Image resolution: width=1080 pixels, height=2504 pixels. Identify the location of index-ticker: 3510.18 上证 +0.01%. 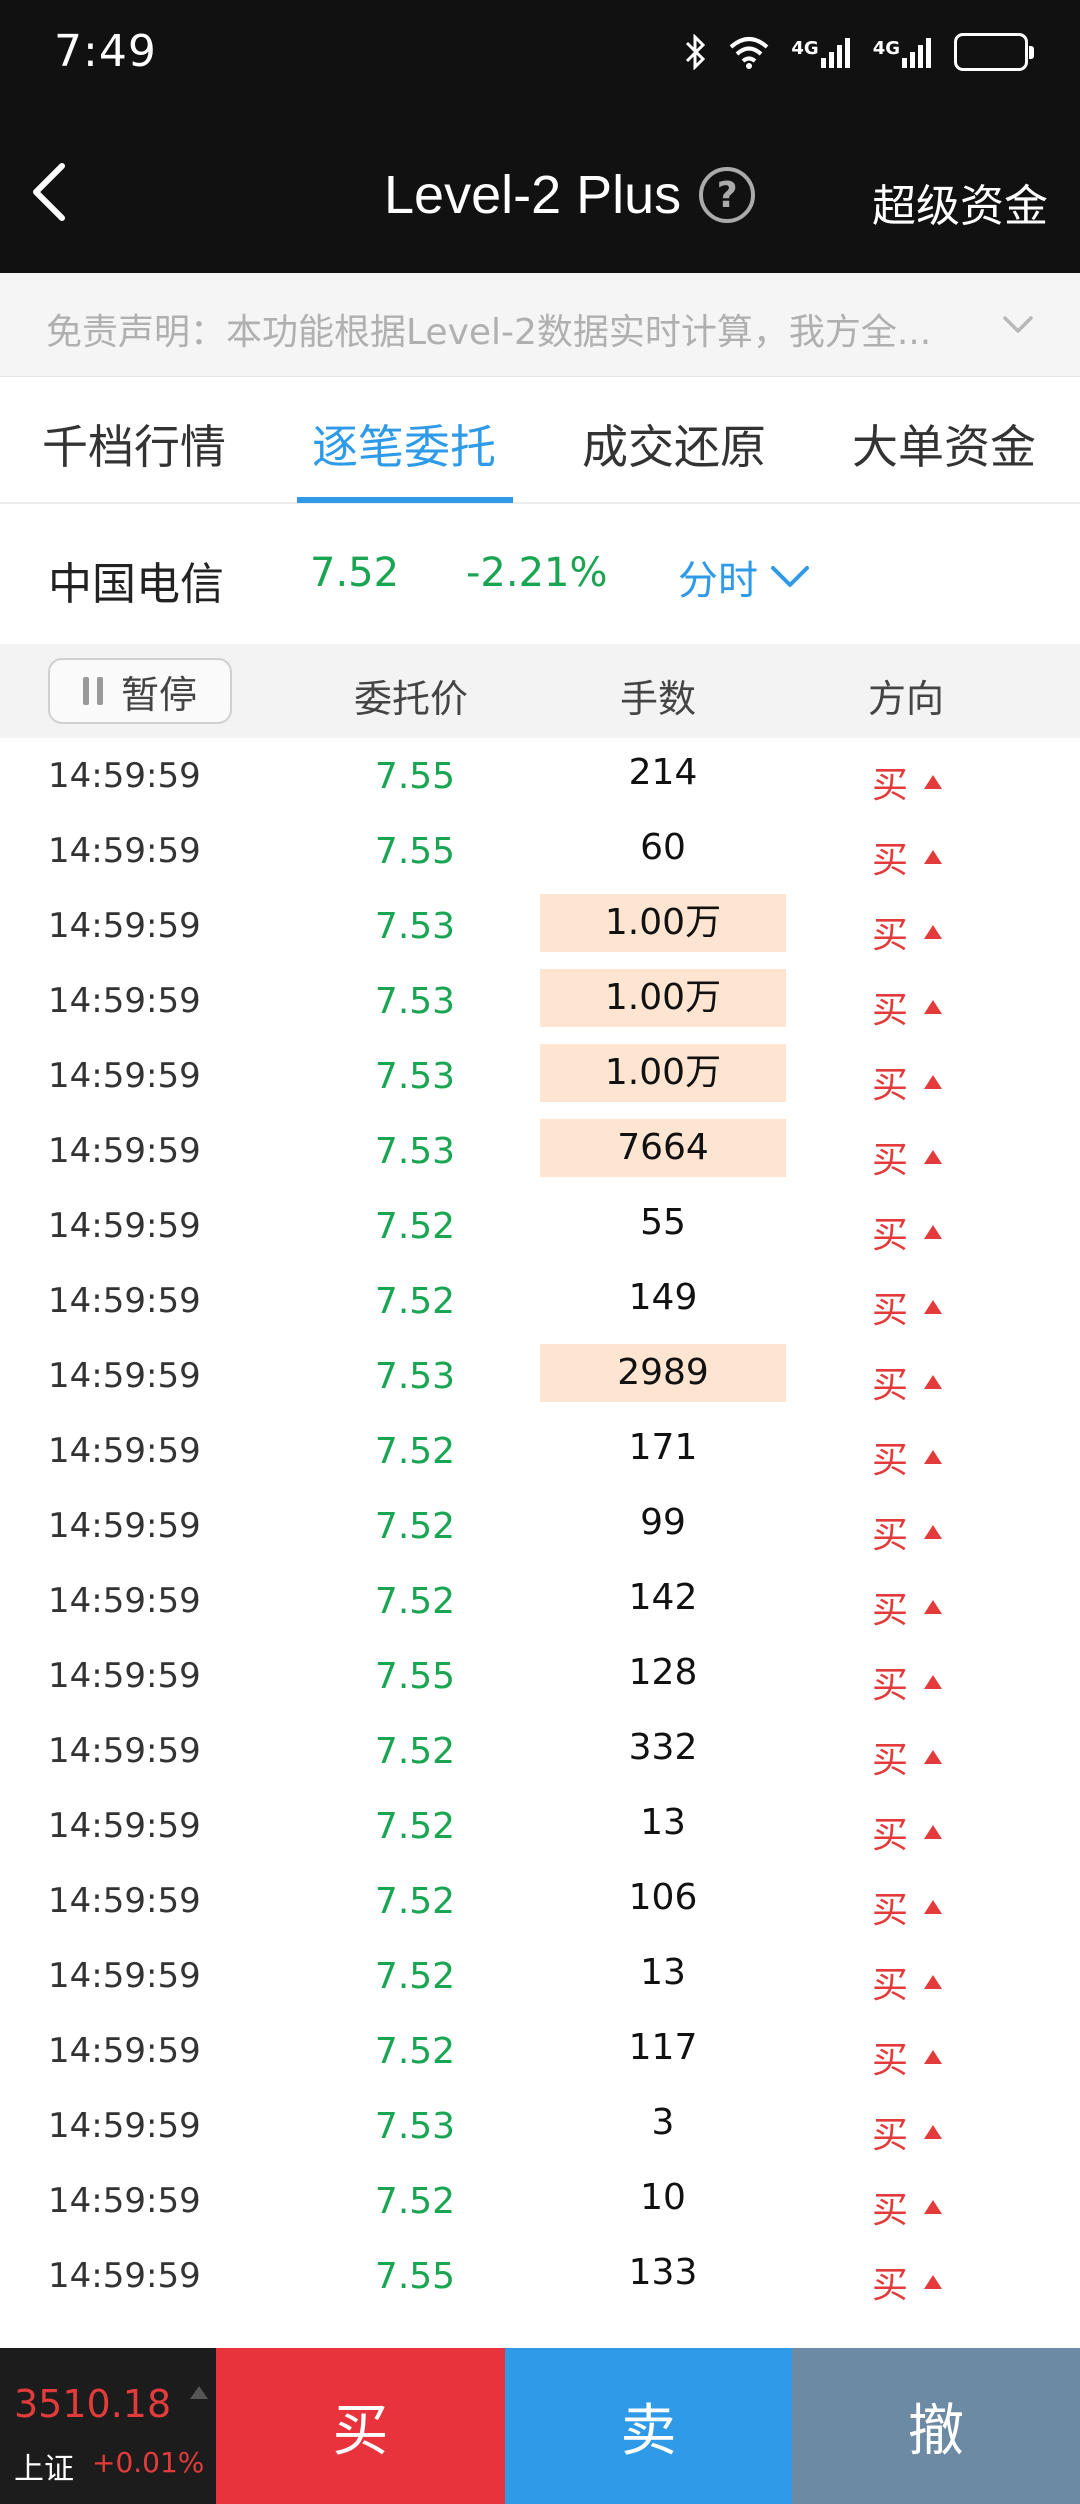
(108, 2426).